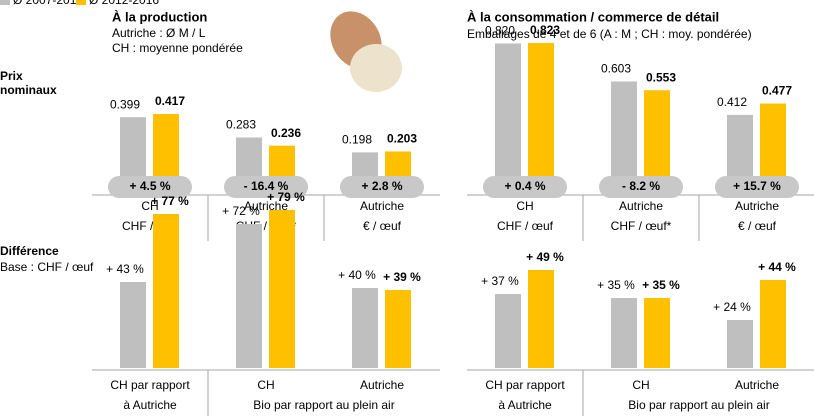 This screenshot has height=416, width=814. What do you see at coordinates (159, 33) in the screenshot?
I see `subtitle: Autriche : Ø M / L` at bounding box center [159, 33].